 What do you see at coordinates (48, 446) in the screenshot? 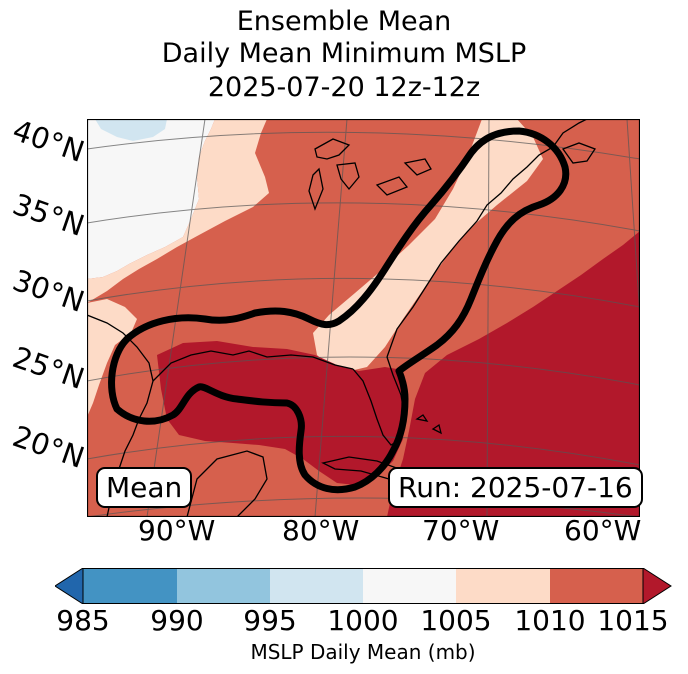
I see `lat-label-20n: 20°N` at bounding box center [48, 446].